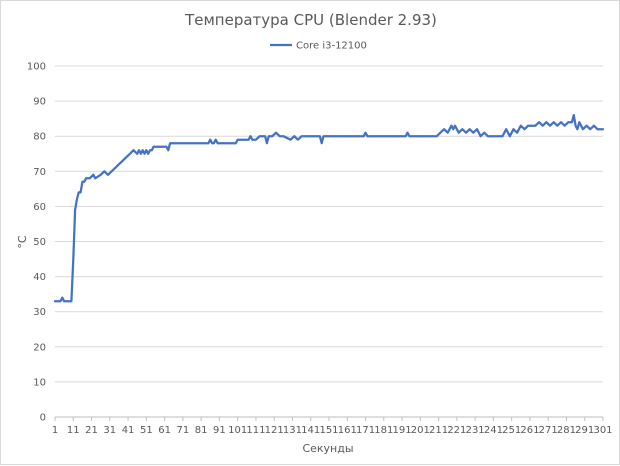 The width and height of the screenshot is (620, 466). Describe the element at coordinates (237, 430) in the screenshot. I see `x-tick-label: 101` at that location.